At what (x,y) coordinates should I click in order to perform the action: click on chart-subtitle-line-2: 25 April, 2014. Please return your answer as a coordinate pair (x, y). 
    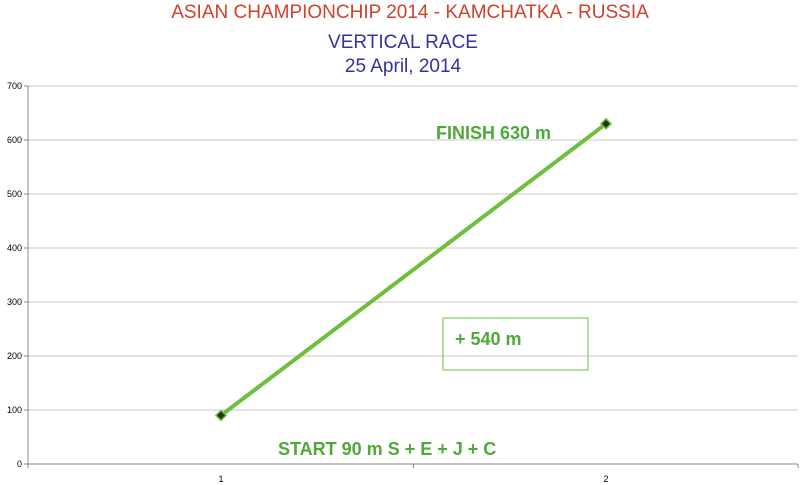
    Looking at the image, I should click on (403, 66).